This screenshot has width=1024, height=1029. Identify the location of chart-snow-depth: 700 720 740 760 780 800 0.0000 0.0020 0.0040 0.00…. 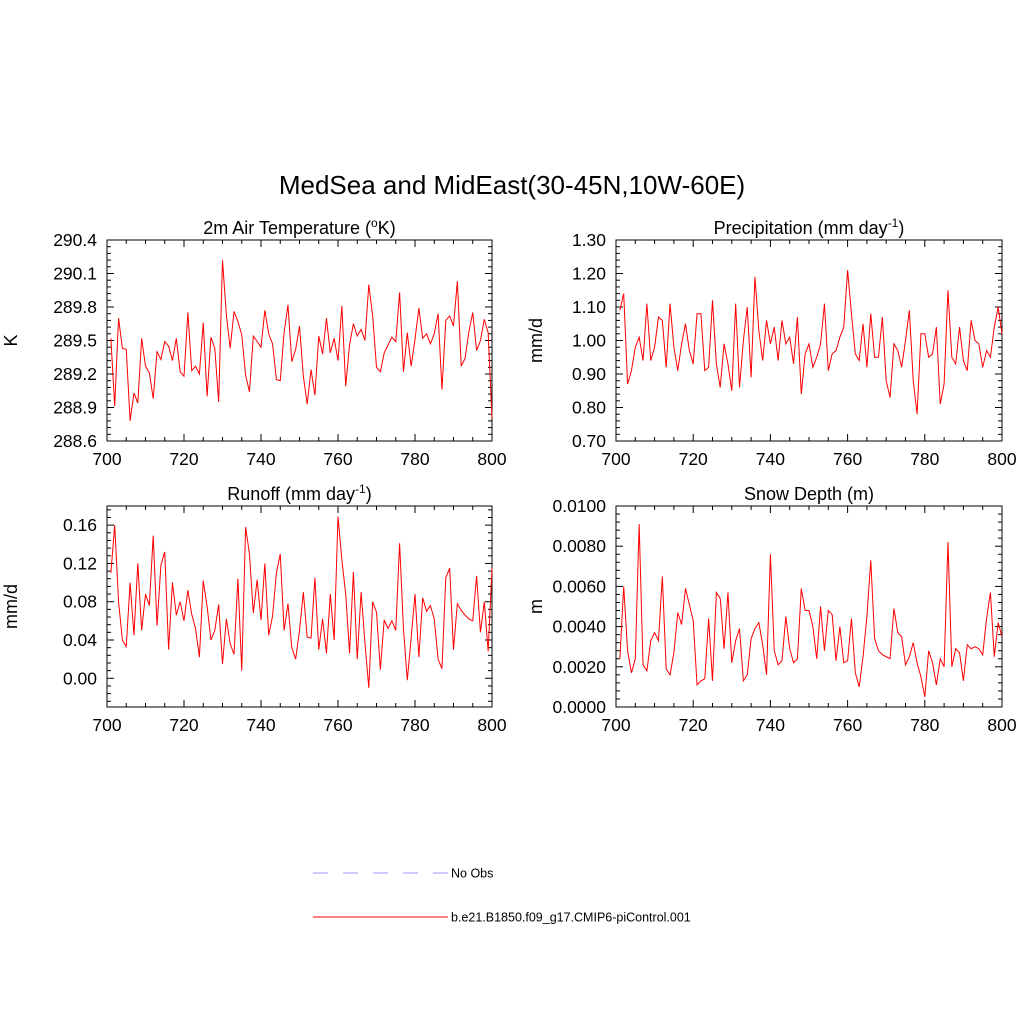
(771, 609).